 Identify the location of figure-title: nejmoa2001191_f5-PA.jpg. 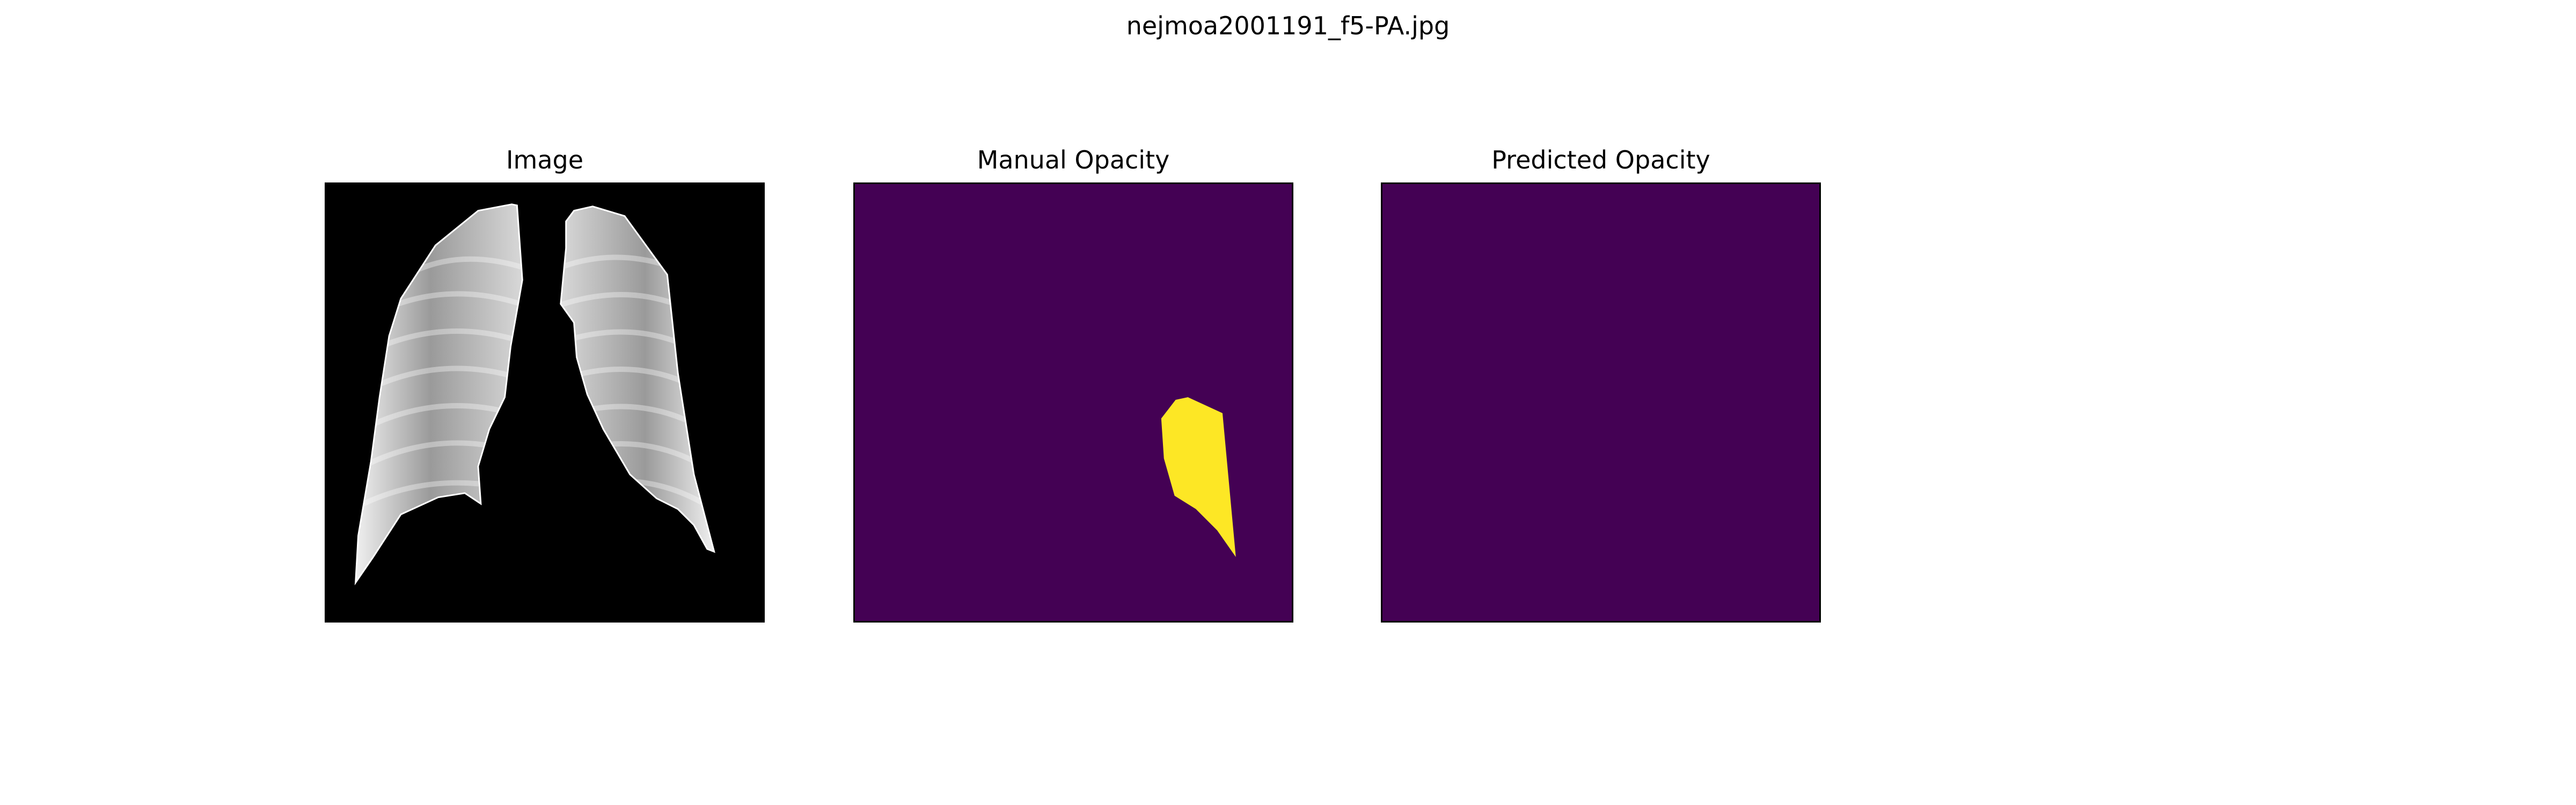
(1288, 25).